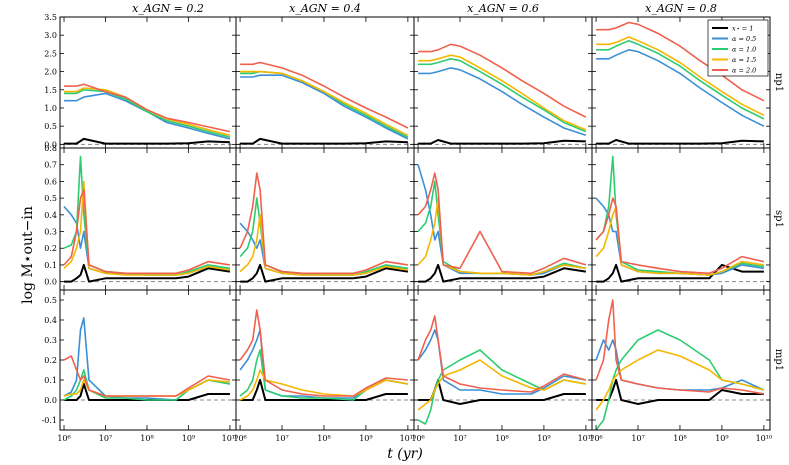 This screenshot has width=789, height=465. I want to click on column-title: x_AGN = 0.2, so click(168, 8).